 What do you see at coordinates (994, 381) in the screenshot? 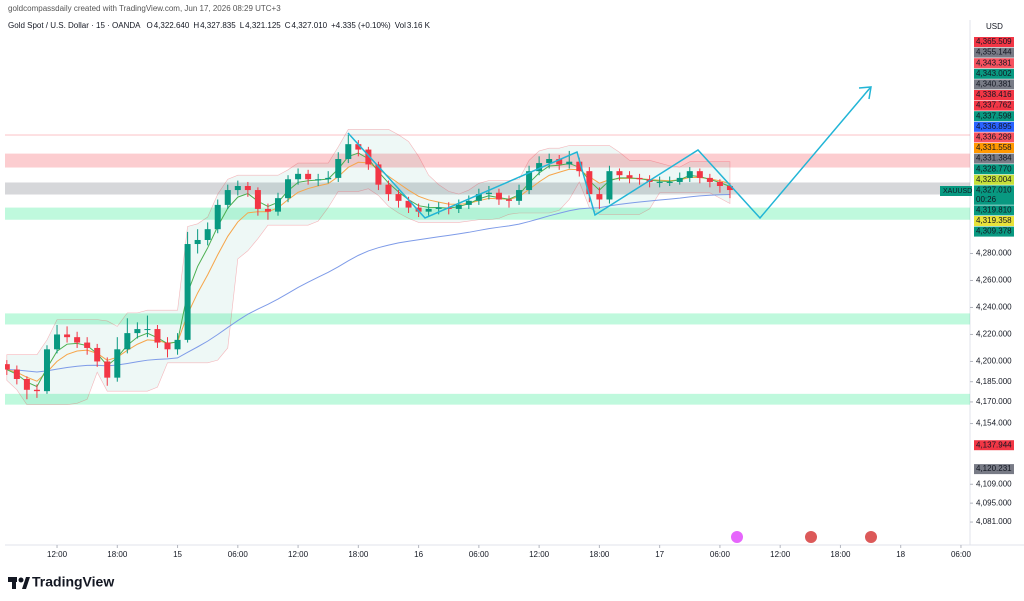
I see `y-tick-label: 4,185.000` at bounding box center [994, 381].